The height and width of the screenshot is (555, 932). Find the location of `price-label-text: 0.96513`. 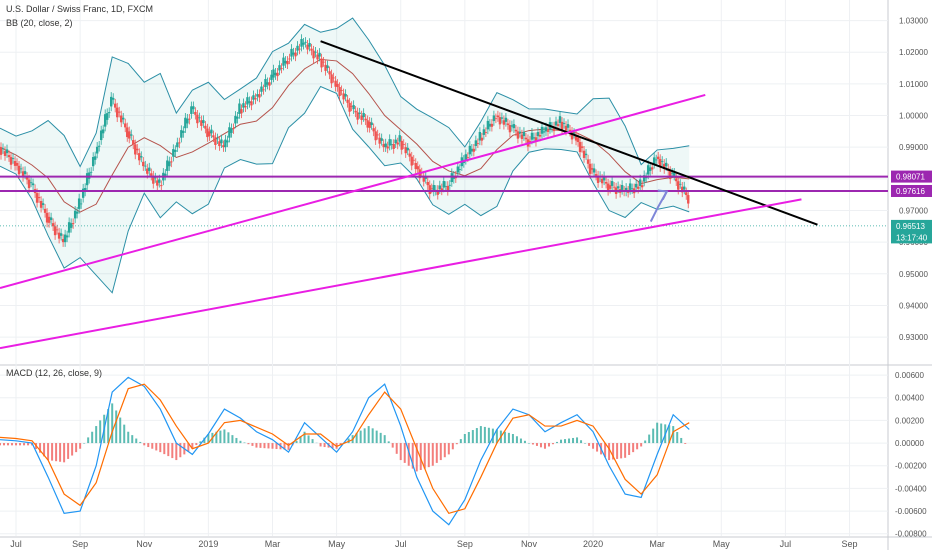

price-label-text: 0.96513 is located at coordinates (910, 226).